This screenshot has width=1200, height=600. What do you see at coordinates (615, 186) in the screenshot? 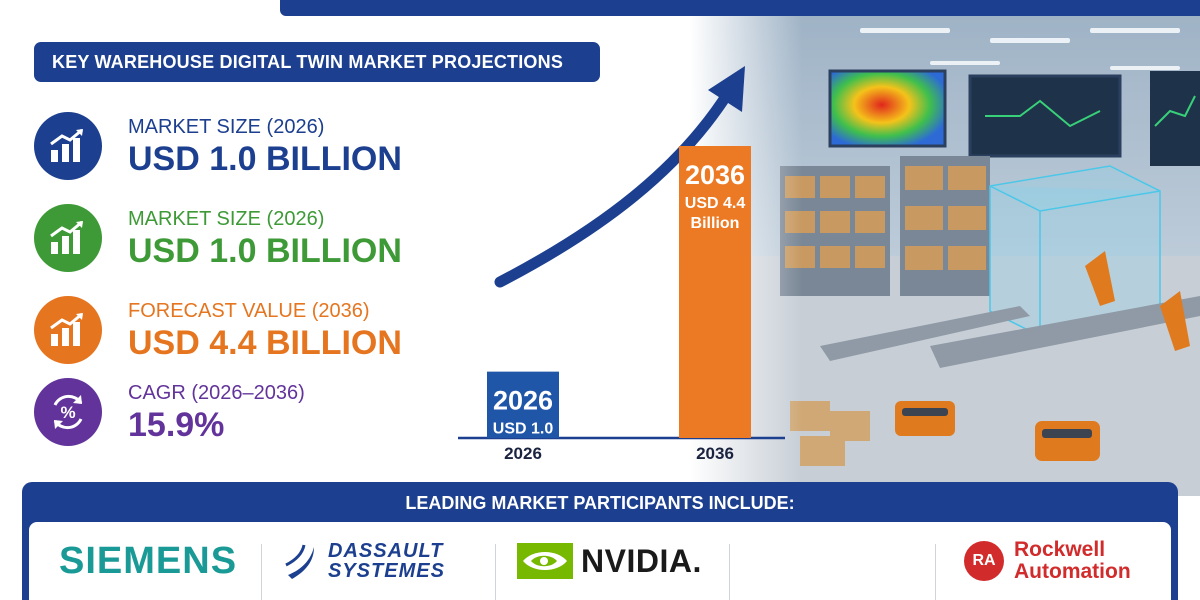
I see `trend-arrow-icon` at bounding box center [615, 186].